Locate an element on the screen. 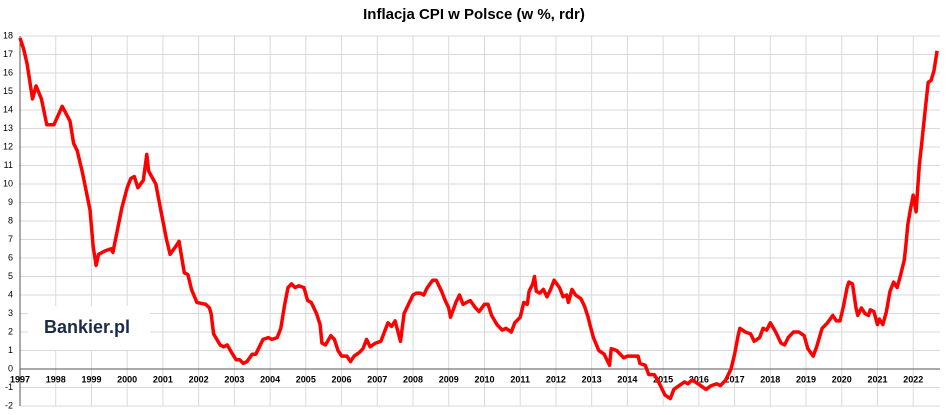 Image resolution: width=948 pixels, height=415 pixels. y-tick-label: 15 is located at coordinates (8, 91).